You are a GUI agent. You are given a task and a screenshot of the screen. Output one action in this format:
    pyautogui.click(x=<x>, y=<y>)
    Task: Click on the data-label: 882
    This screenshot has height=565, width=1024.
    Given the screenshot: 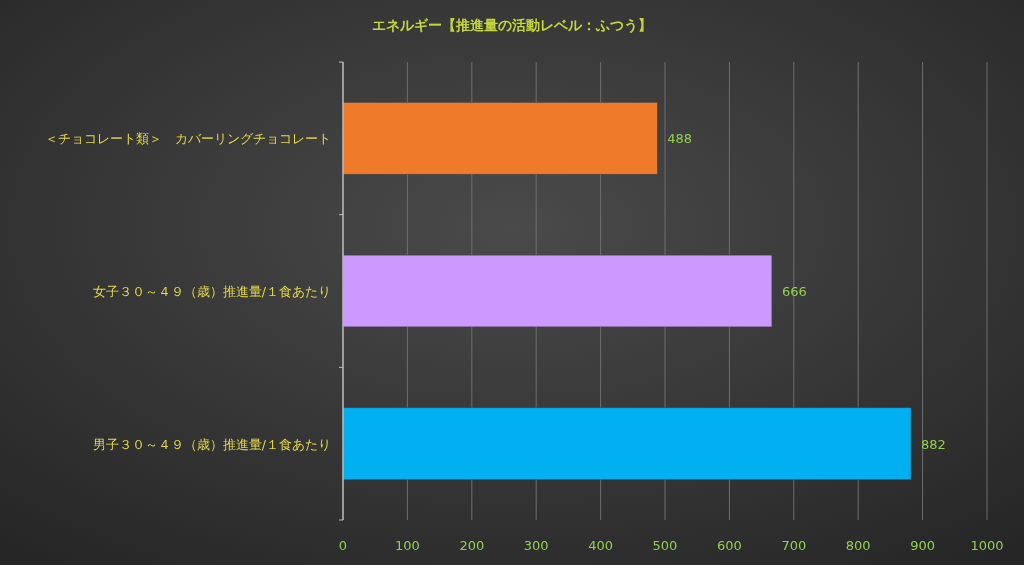 What is the action you would take?
    pyautogui.click(x=933, y=444)
    